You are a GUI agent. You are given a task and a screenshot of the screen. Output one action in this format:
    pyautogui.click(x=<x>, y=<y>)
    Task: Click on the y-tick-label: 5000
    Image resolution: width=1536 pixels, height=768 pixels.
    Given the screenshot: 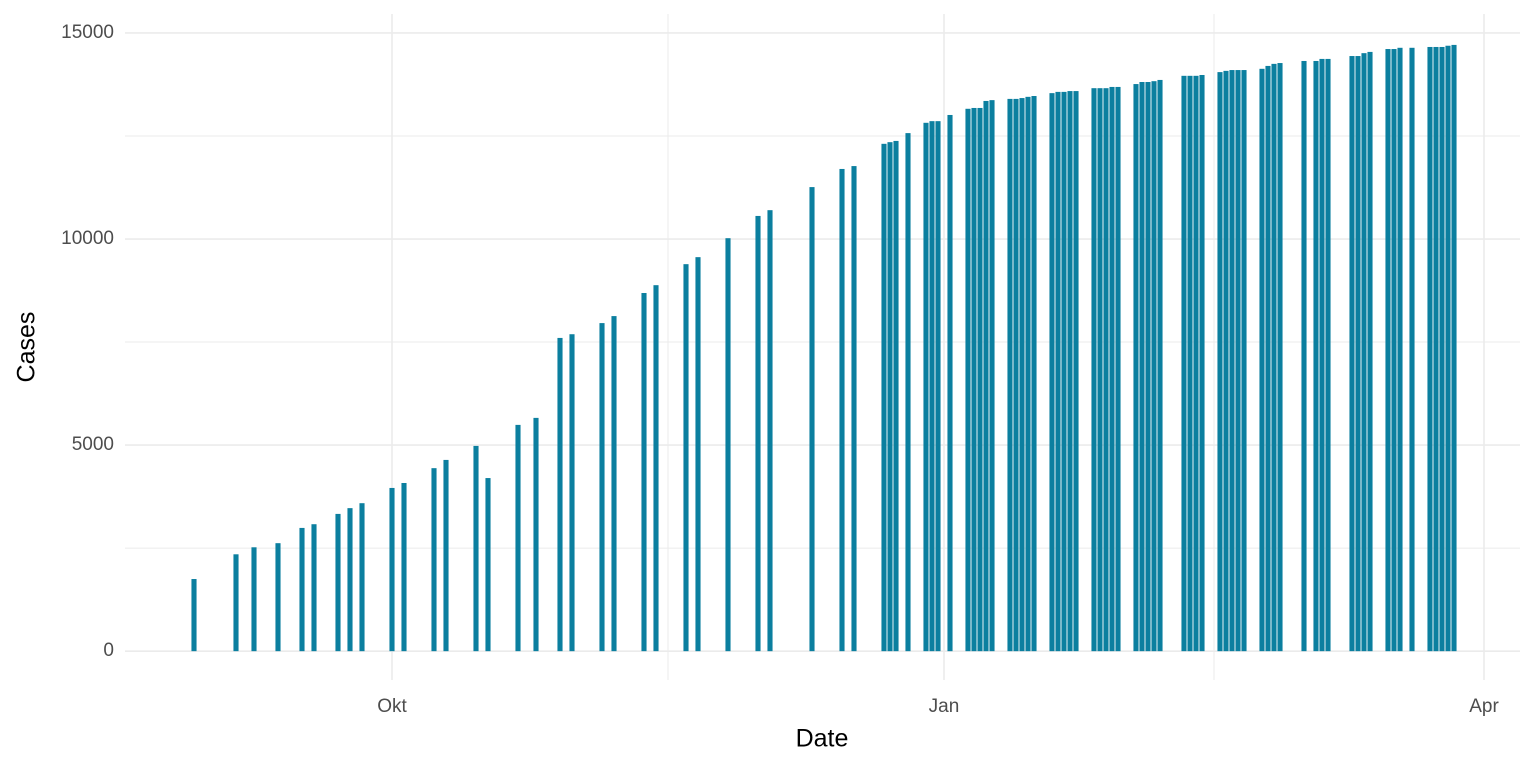 What is the action you would take?
    pyautogui.click(x=93, y=444)
    